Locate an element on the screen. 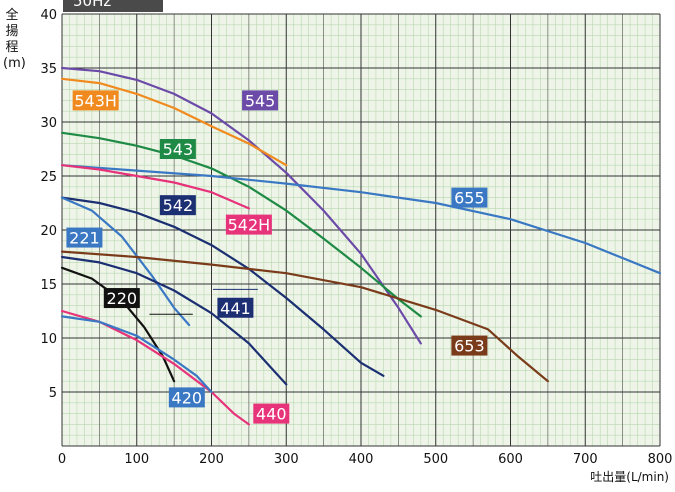 Image resolution: width=675 pixels, height=492 pixels. frequency-tag: 50Hz is located at coordinates (113, 6).